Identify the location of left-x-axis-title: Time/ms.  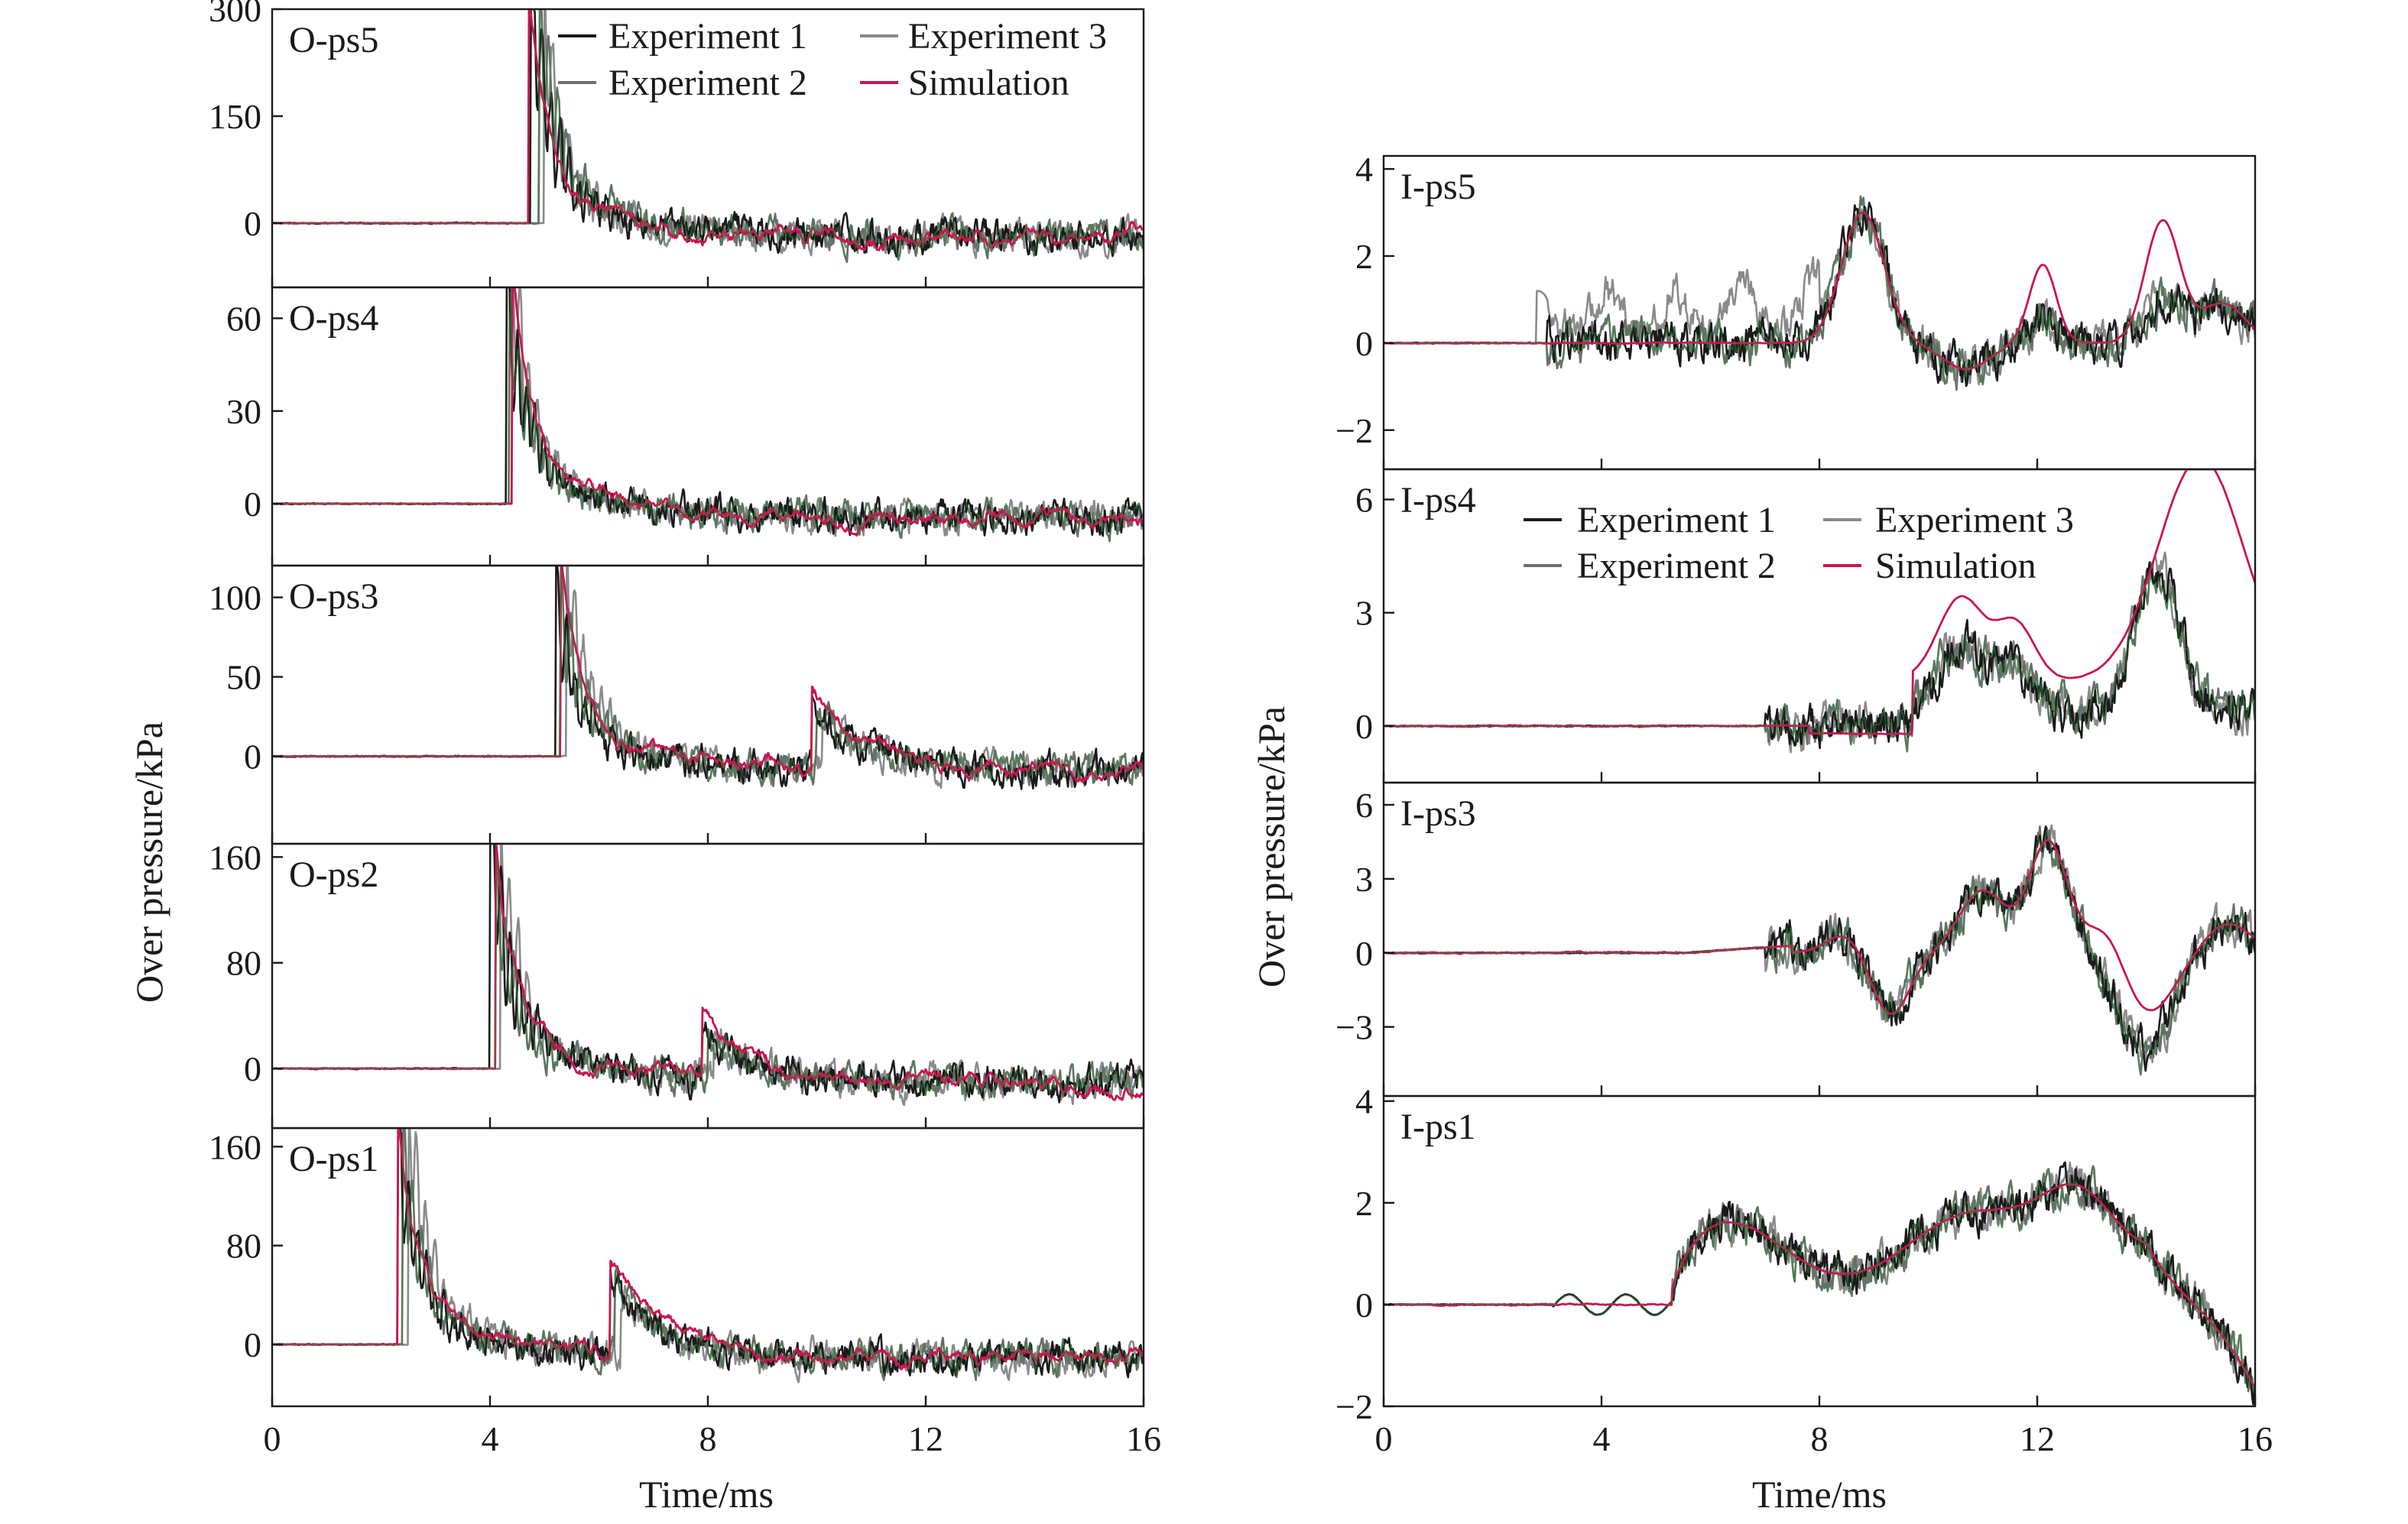
(707, 1494).